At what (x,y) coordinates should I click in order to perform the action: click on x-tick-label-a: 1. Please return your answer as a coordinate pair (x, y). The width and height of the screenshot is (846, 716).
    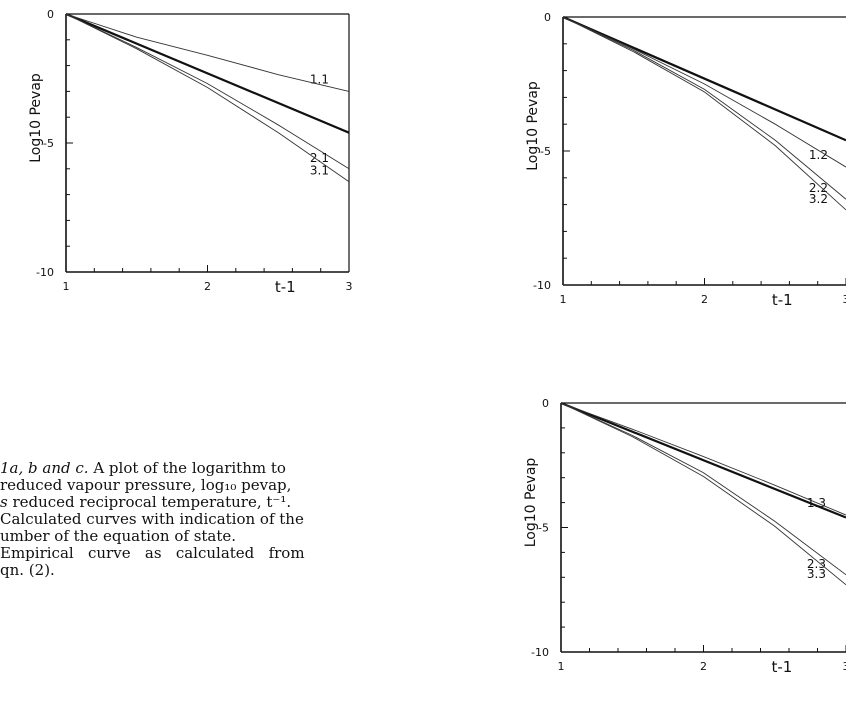
    Looking at the image, I should click on (66, 286).